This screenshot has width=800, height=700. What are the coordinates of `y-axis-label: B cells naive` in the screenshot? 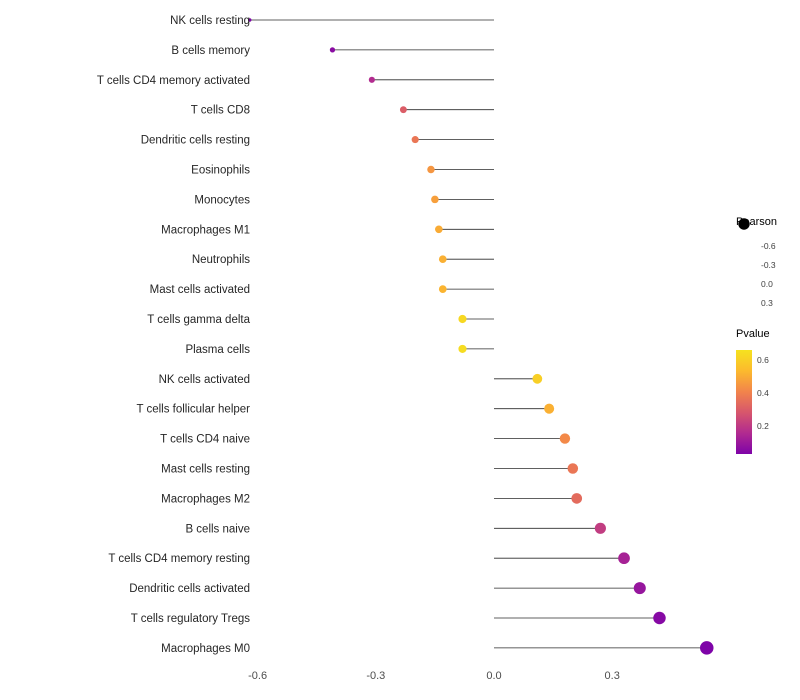 It's located at (217, 529).